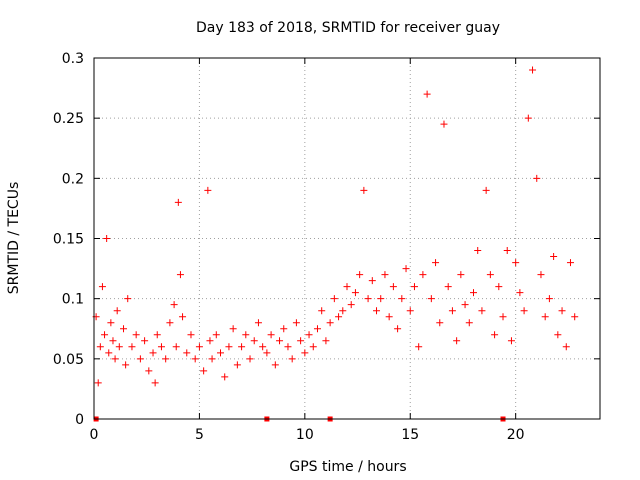 Image resolution: width=640 pixels, height=480 pixels. I want to click on y-tick-label: 0.1, so click(73, 300).